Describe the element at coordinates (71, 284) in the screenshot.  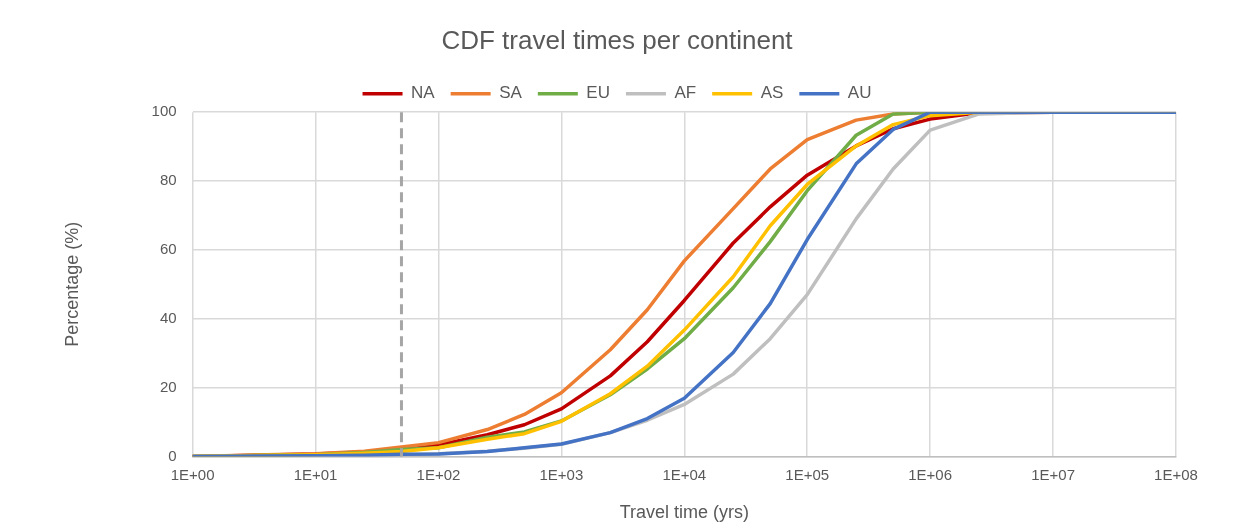
I see `y-axis-title: Percentage (%)` at that location.